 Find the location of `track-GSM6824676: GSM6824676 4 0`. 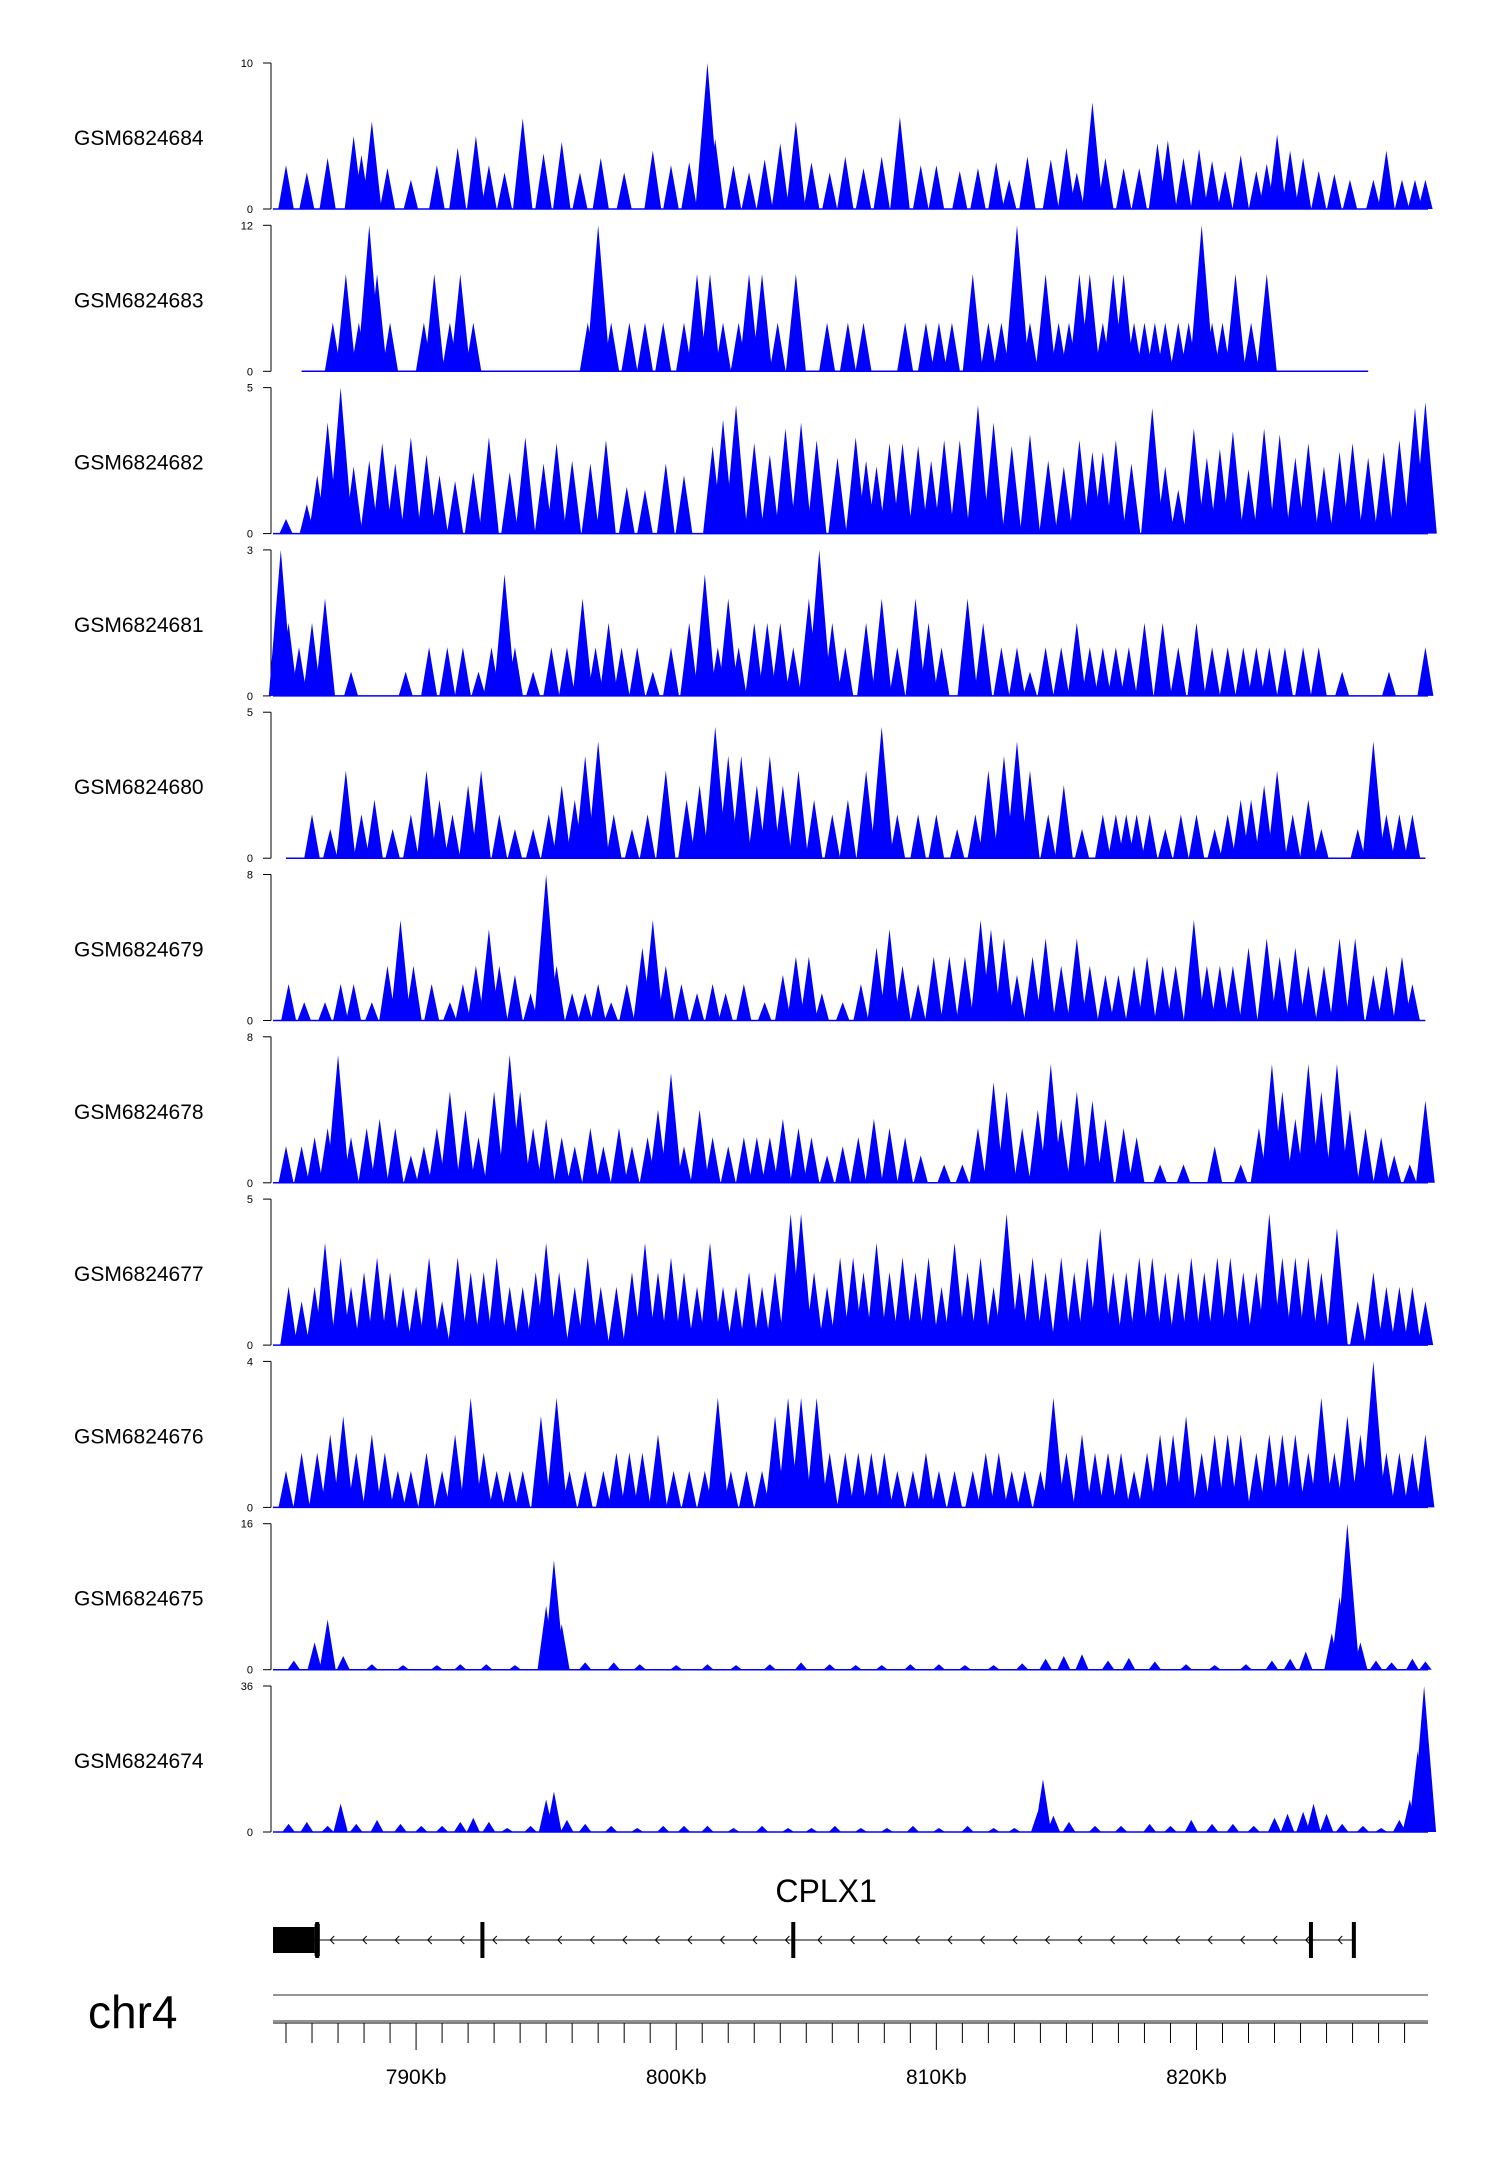

track-GSM6824676: GSM6824676 4 0 is located at coordinates (754, 1435).